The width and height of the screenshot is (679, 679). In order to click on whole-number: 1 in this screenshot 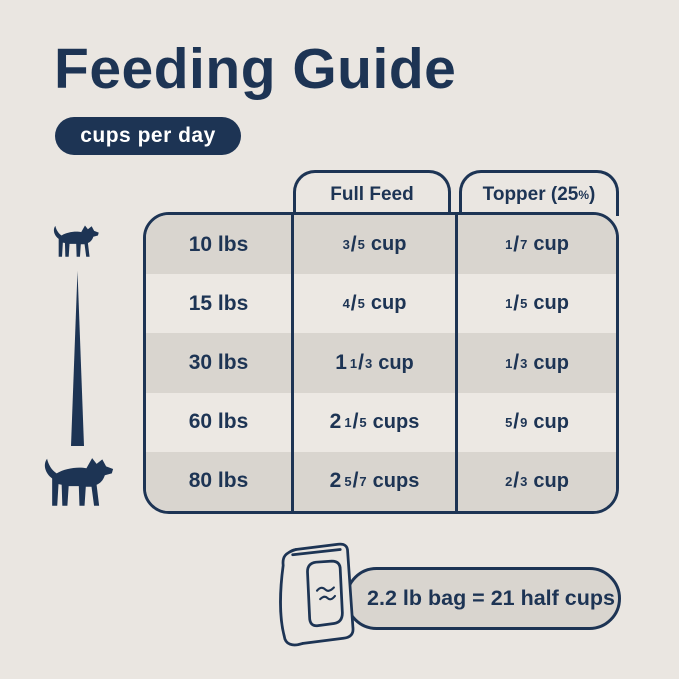, I will do `click(341, 362)`.